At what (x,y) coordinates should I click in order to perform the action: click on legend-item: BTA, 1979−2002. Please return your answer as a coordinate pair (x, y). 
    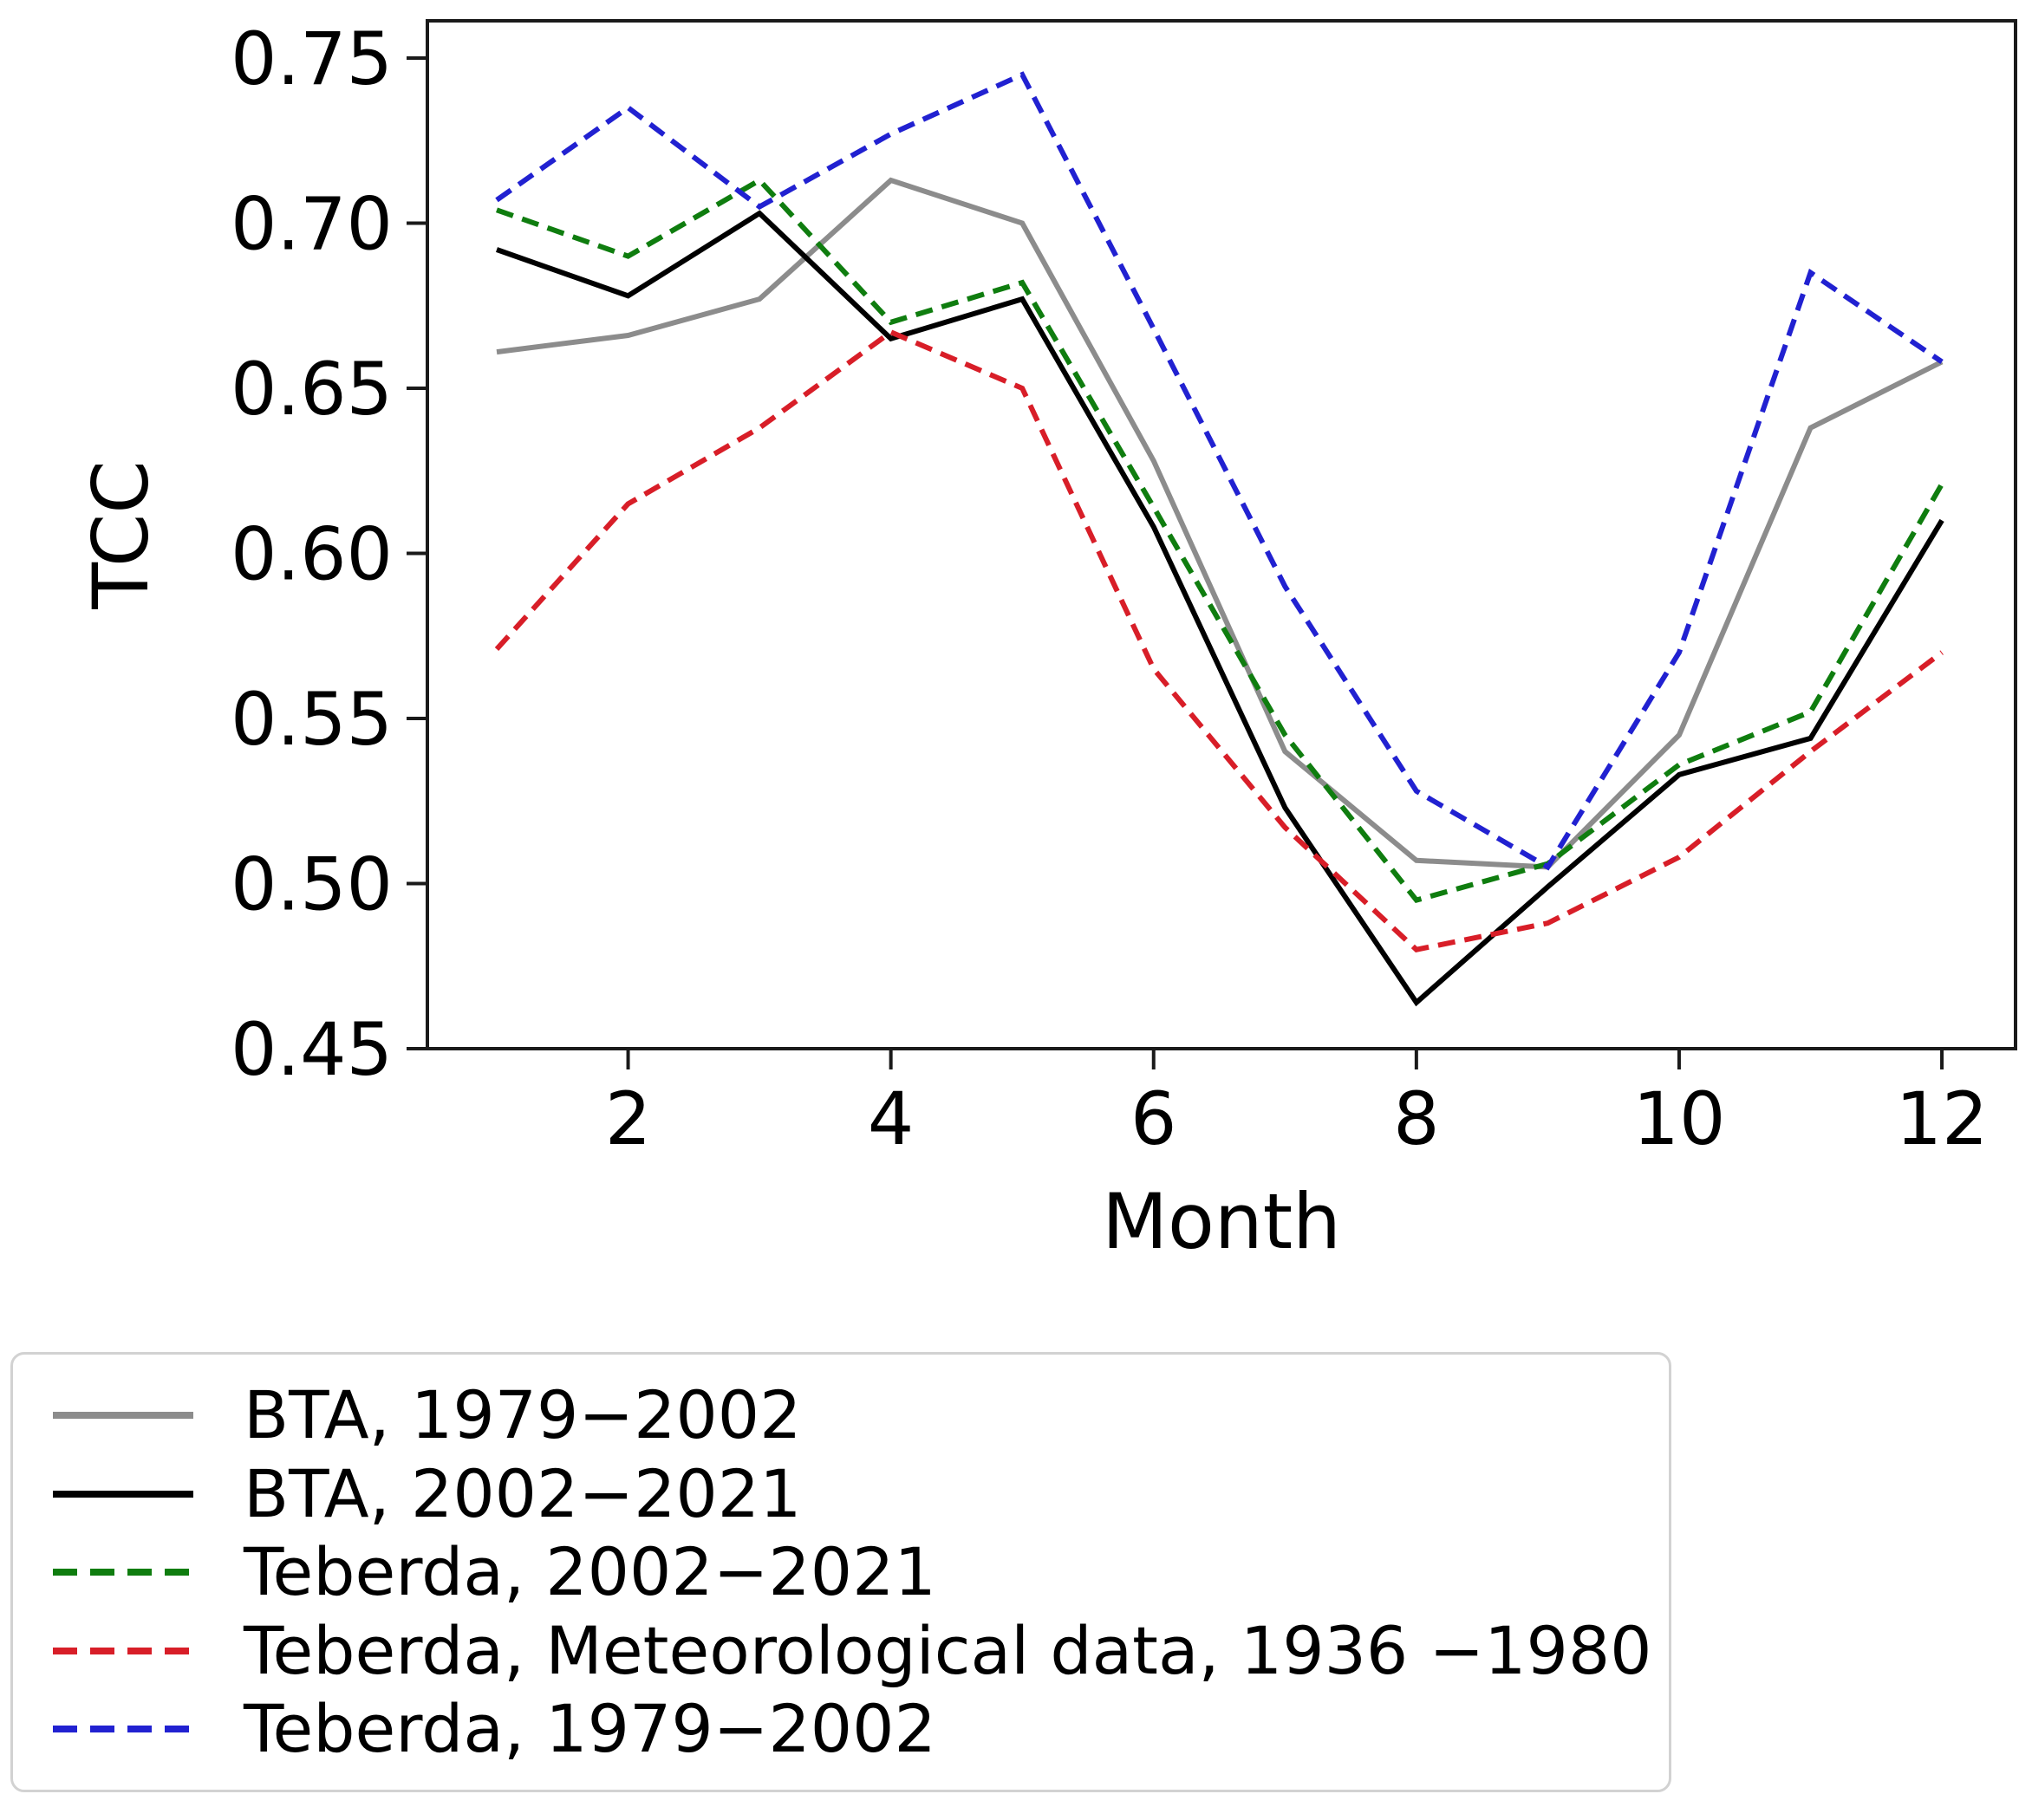
    Looking at the image, I should click on (841, 1415).